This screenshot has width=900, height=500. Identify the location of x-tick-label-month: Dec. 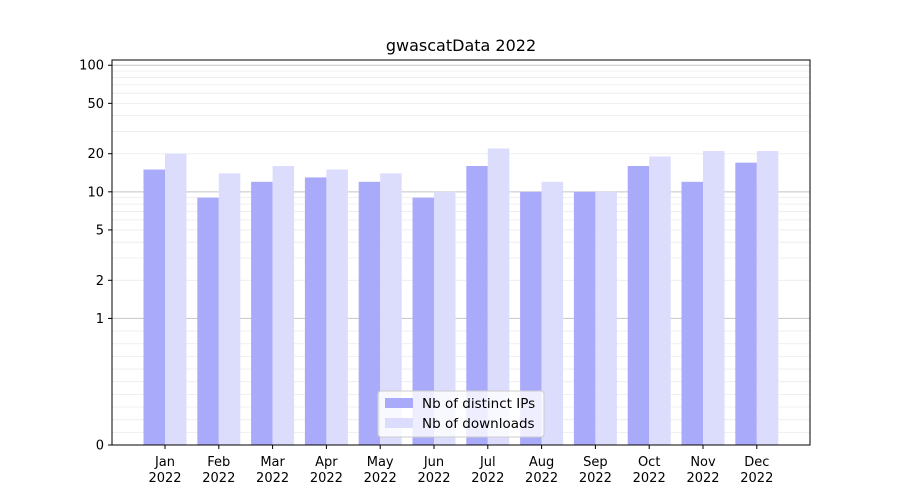
(756, 462).